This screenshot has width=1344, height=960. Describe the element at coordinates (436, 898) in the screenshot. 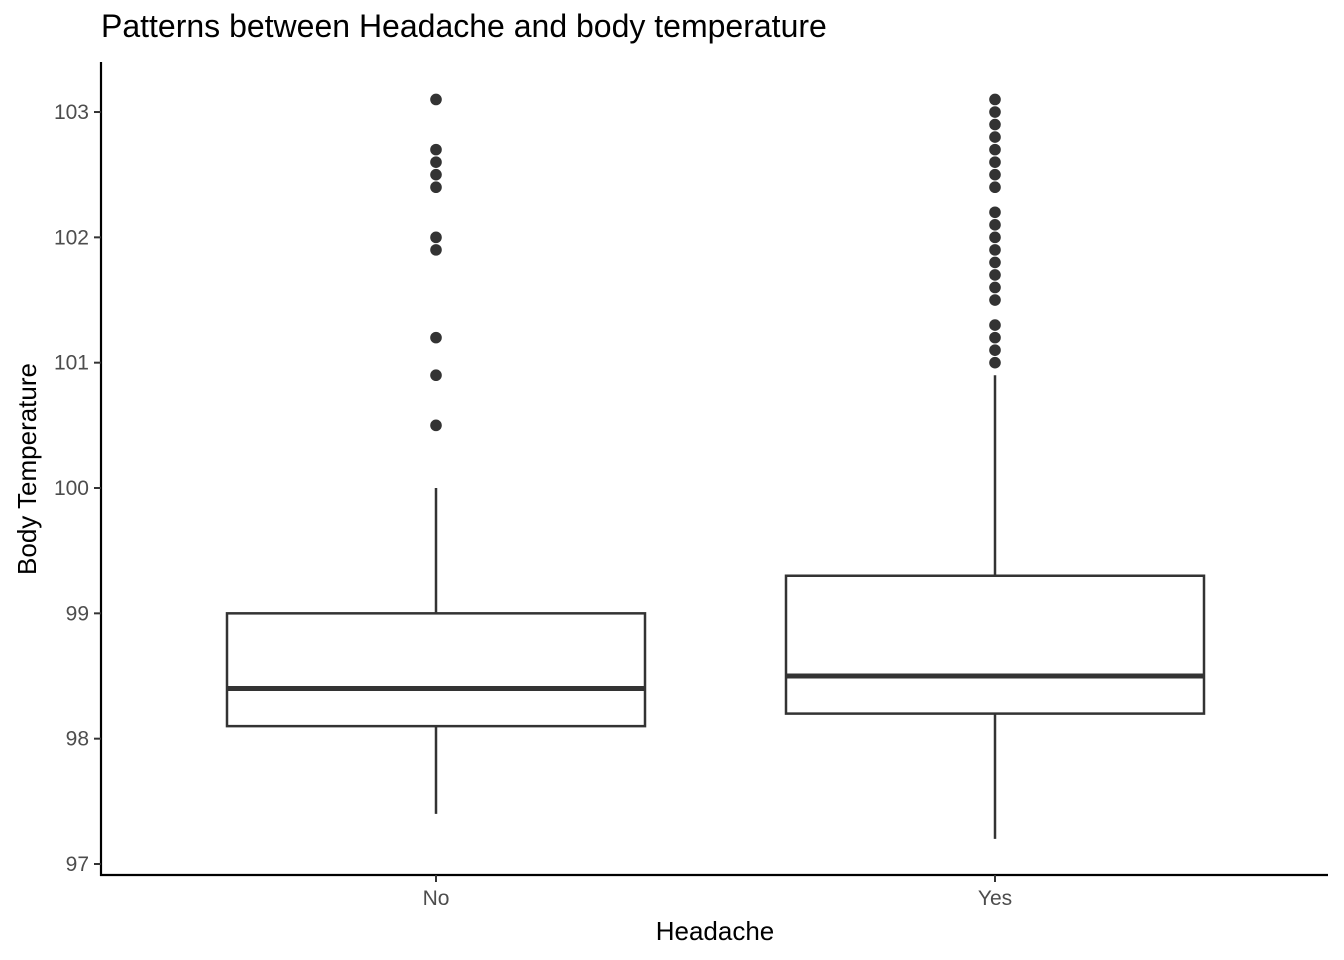

I see `x-tick-label: No` at that location.